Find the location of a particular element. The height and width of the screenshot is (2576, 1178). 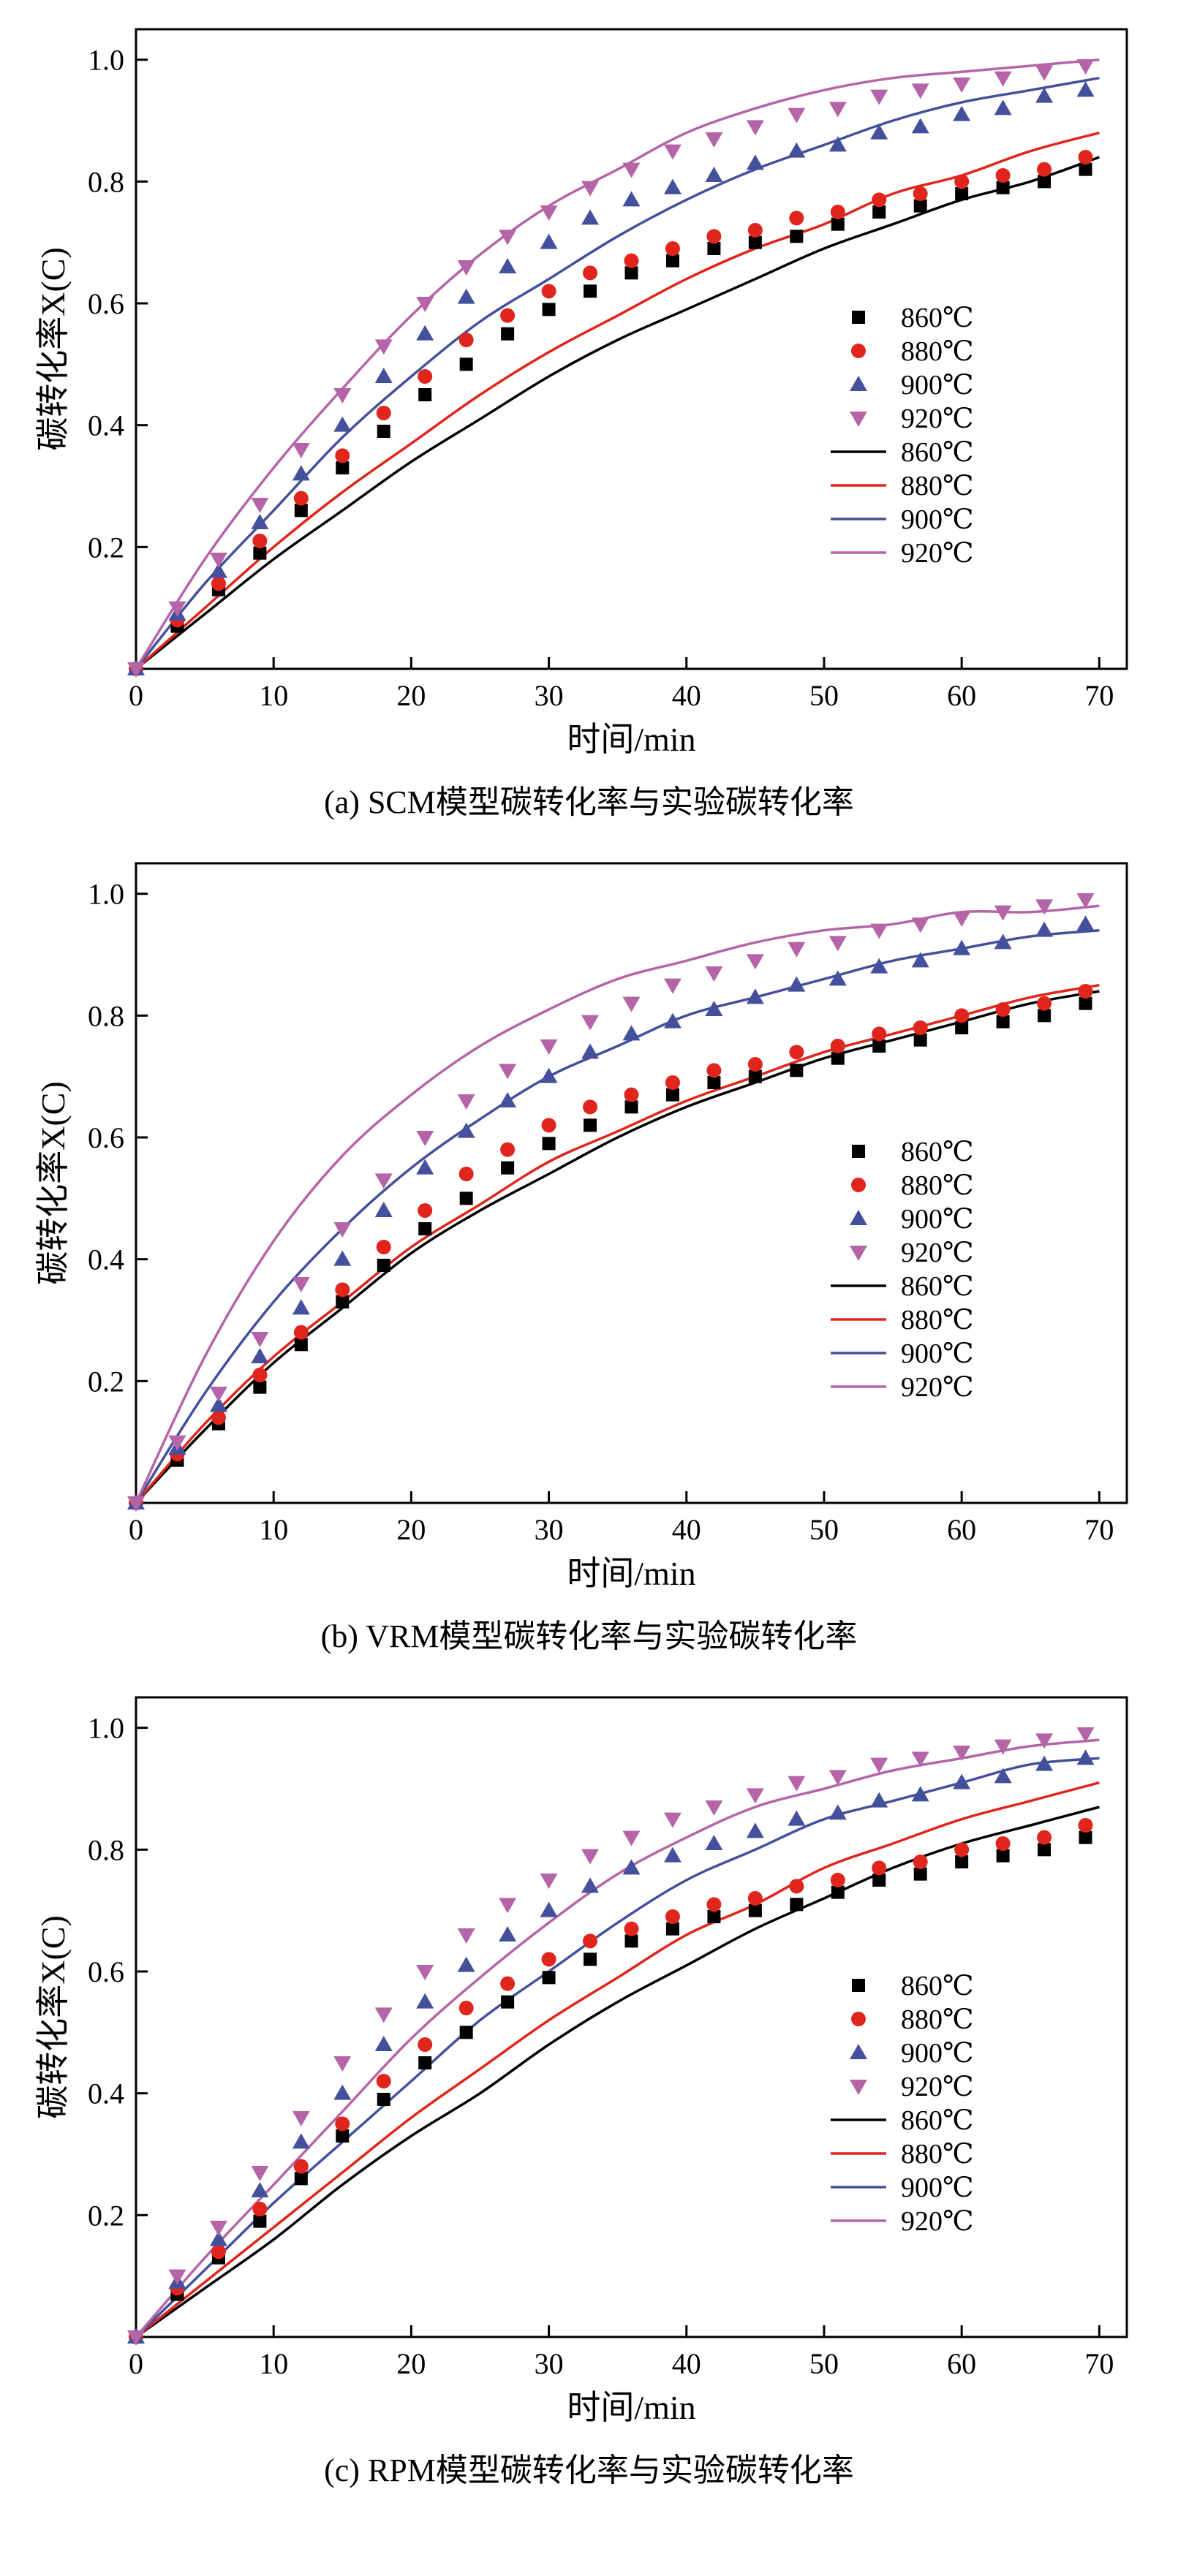

x-tick-label: 30 is located at coordinates (548, 2363).